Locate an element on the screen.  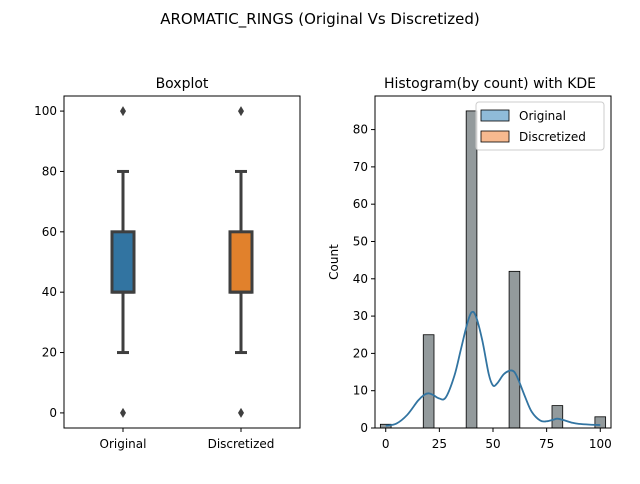
histogram-ytick-label: 80 is located at coordinates (360, 130).